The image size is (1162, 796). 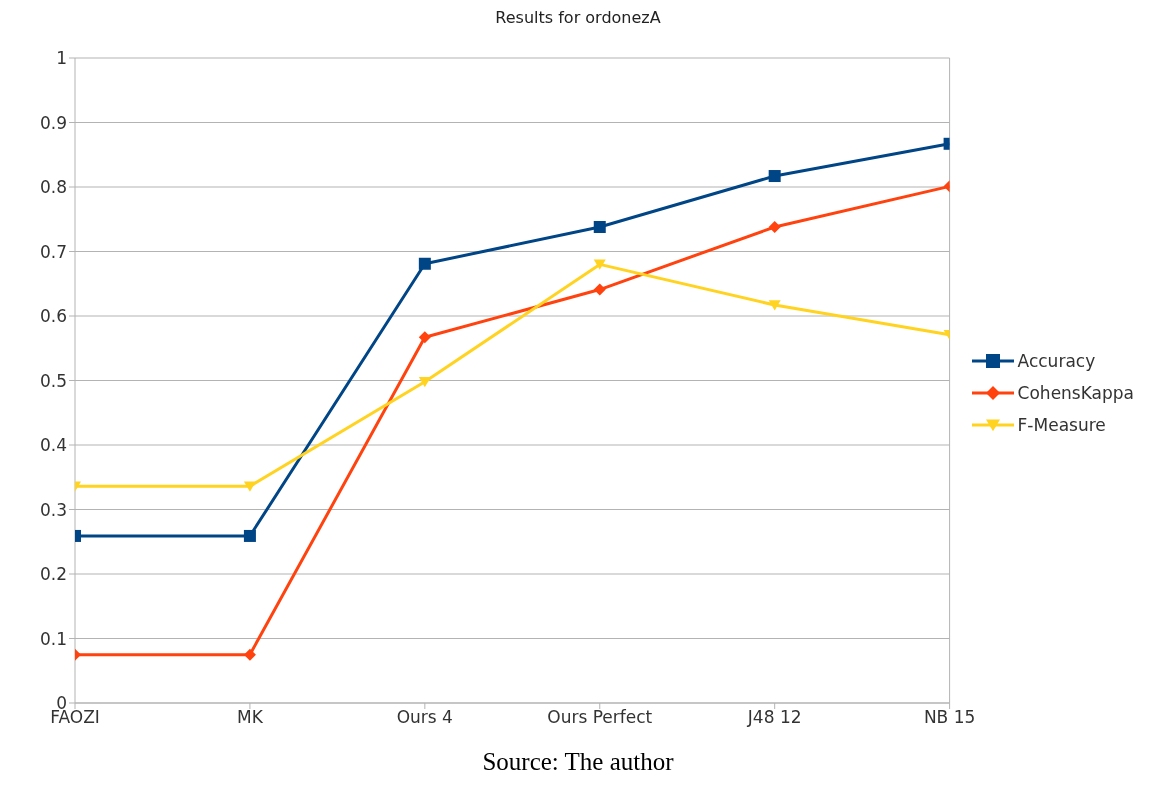 What do you see at coordinates (578, 762) in the screenshot?
I see `source-note: Source: The author` at bounding box center [578, 762].